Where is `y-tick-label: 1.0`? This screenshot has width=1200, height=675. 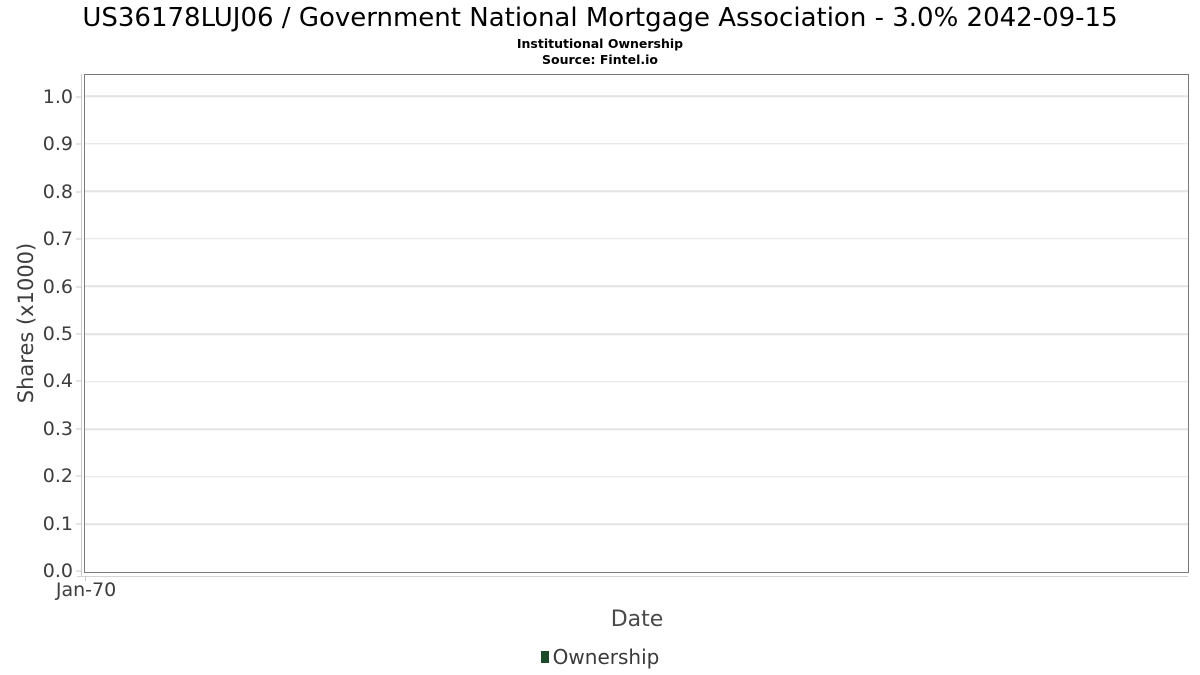 y-tick-label: 1.0 is located at coordinates (57, 97).